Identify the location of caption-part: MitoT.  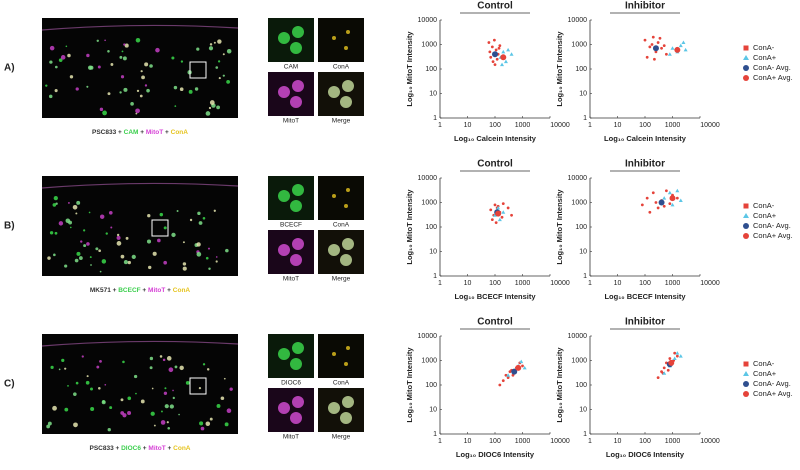
(156, 290).